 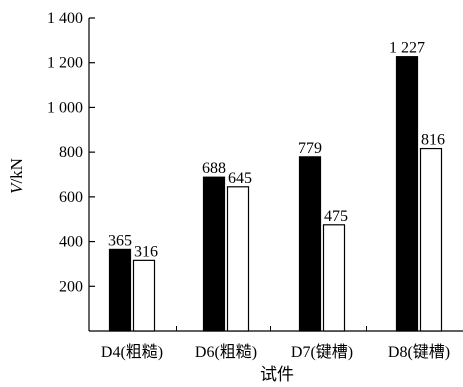 I want to click on data-label: 316, so click(x=146, y=251).